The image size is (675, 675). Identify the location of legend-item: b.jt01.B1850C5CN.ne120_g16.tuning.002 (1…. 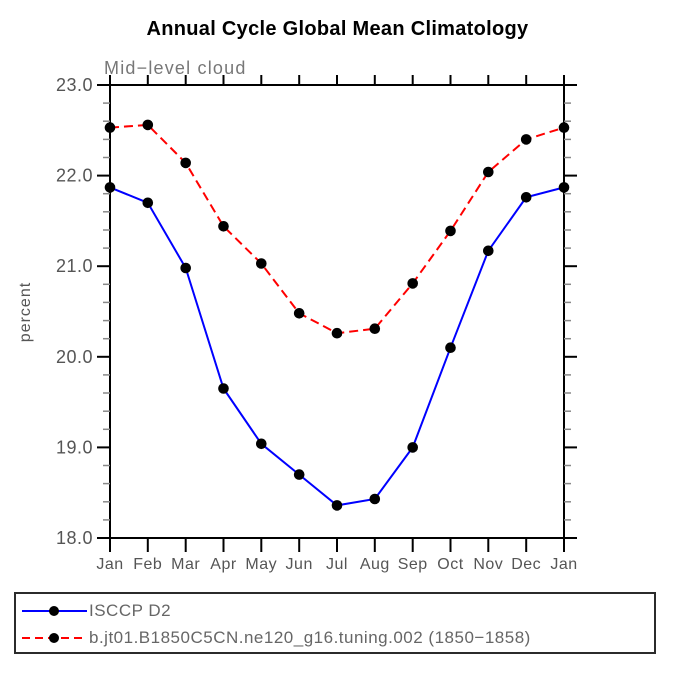
(337, 637).